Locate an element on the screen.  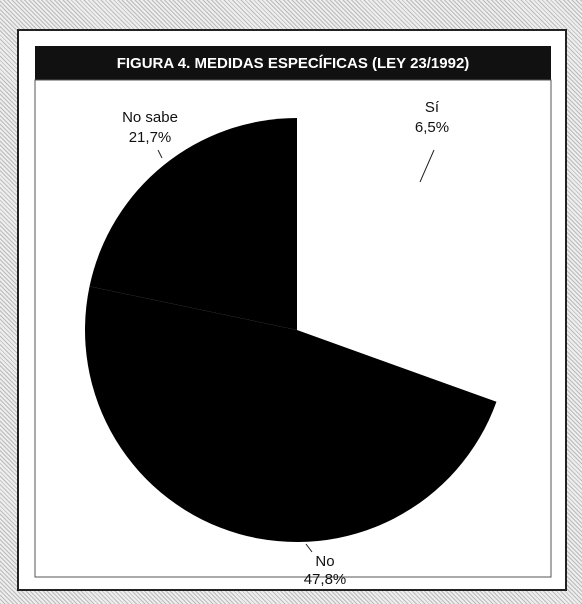
slice-value-label: 6,5% is located at coordinates (432, 127).